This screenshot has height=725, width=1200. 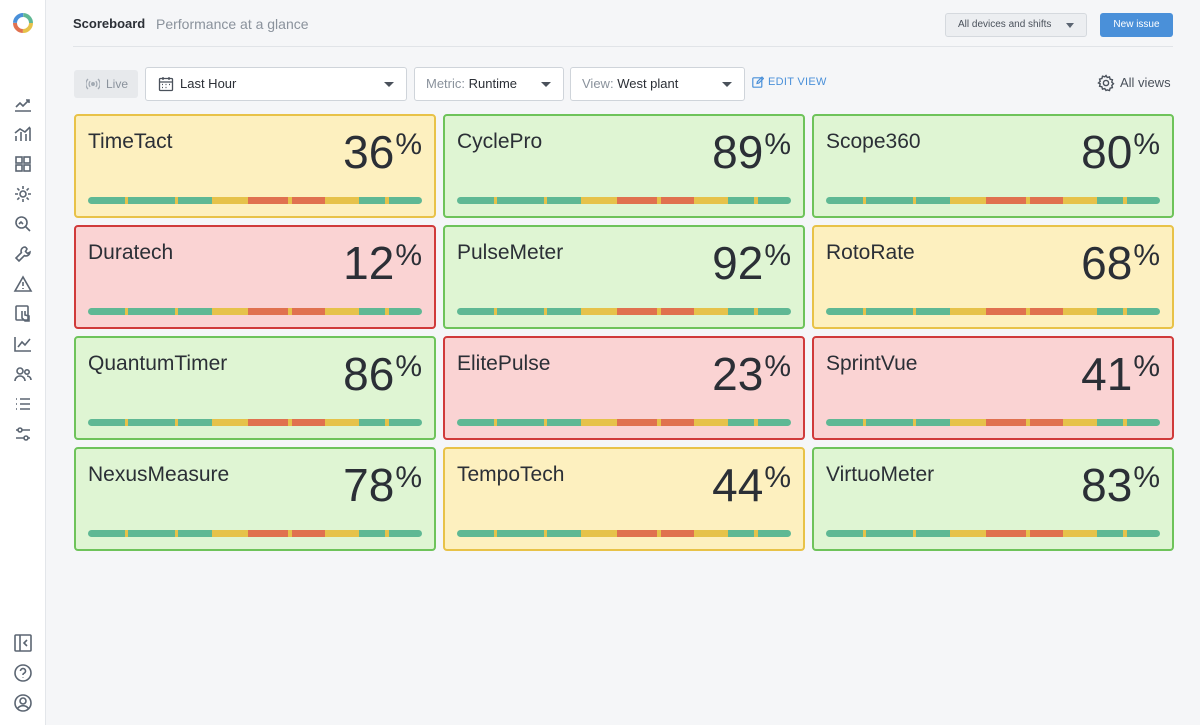 I want to click on device-name: TempoTech, so click(x=511, y=474).